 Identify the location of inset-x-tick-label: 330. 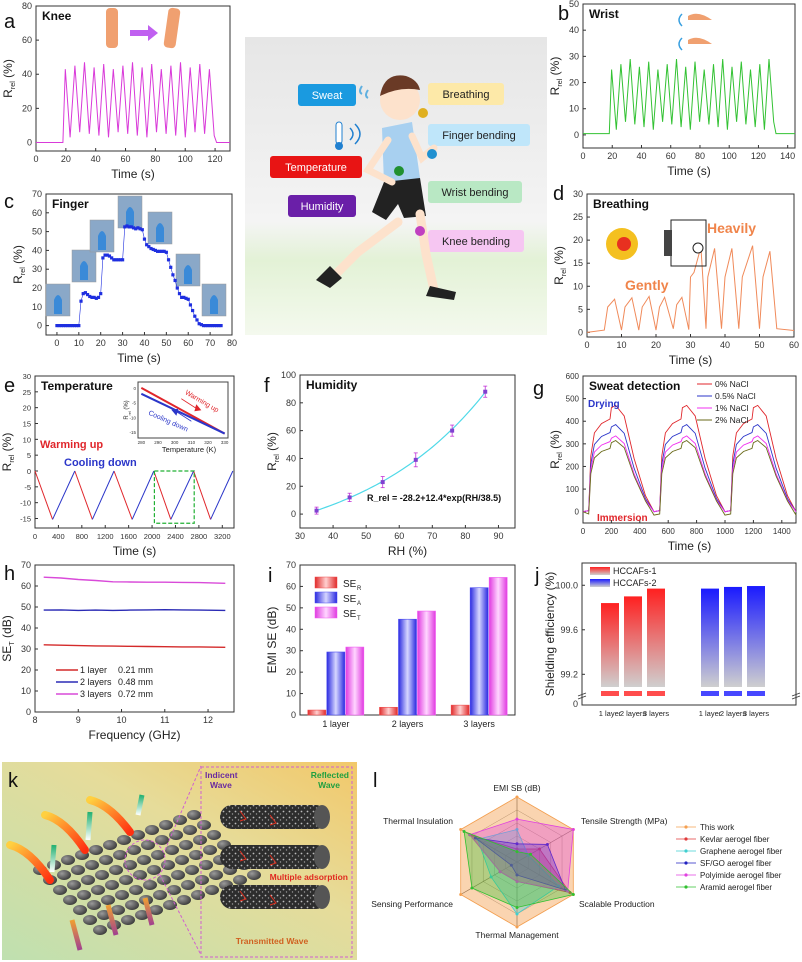
(225, 442).